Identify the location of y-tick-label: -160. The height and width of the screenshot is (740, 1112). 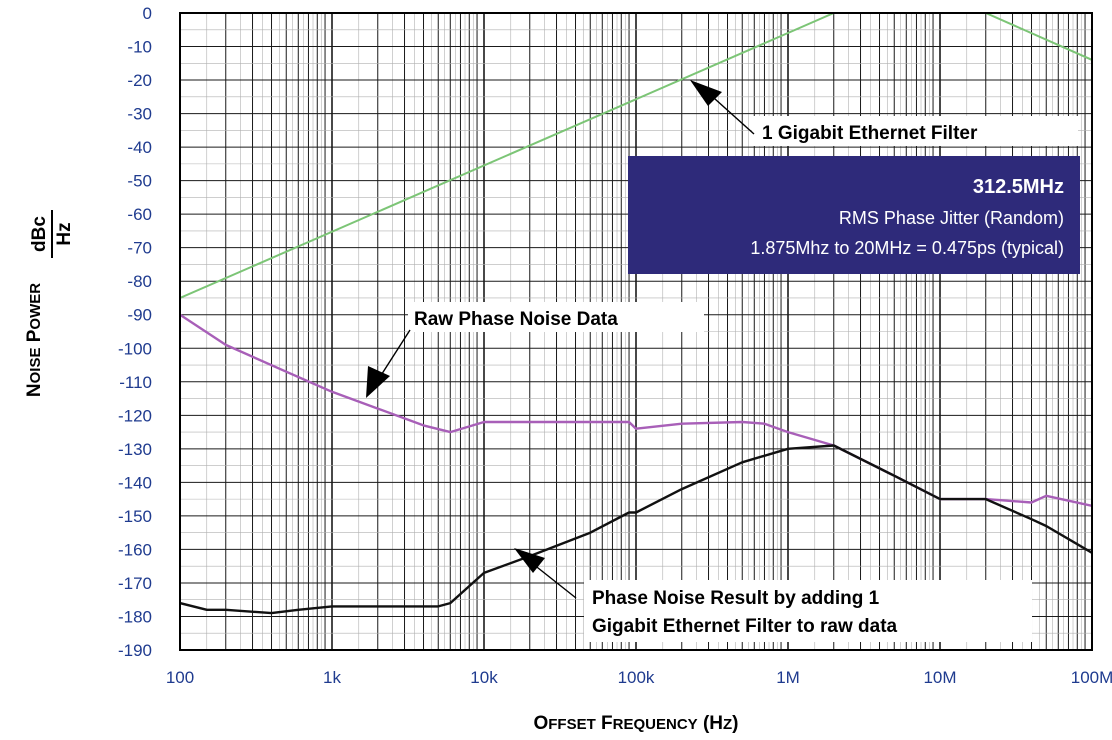
(135, 549).